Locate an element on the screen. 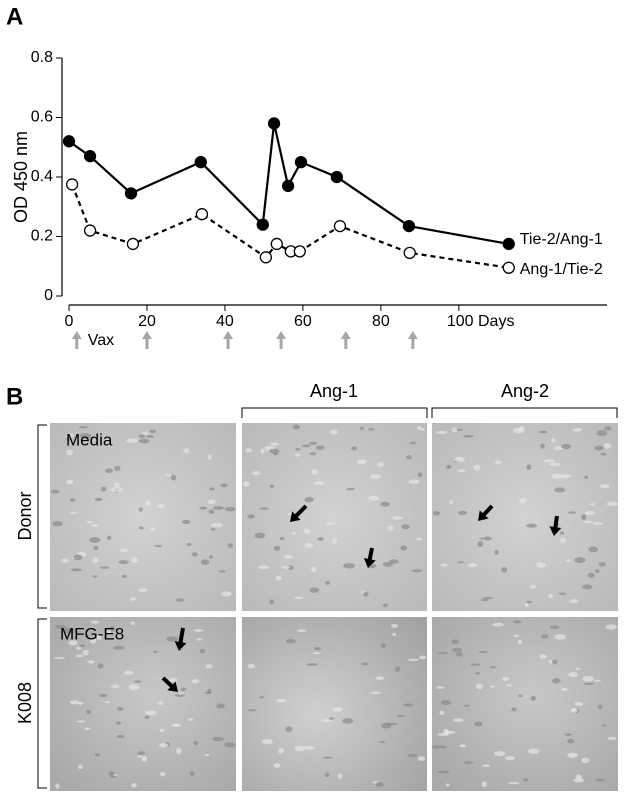 This screenshot has height=801, width=624. y-tick-label: 0.8 is located at coordinates (42, 57).